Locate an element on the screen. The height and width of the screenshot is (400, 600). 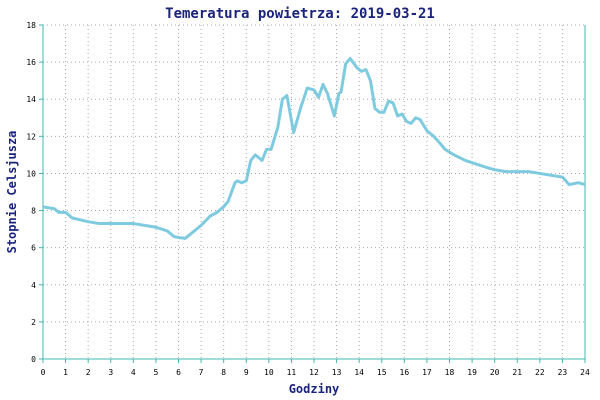
x-tick-label: 7 is located at coordinates (201, 372).